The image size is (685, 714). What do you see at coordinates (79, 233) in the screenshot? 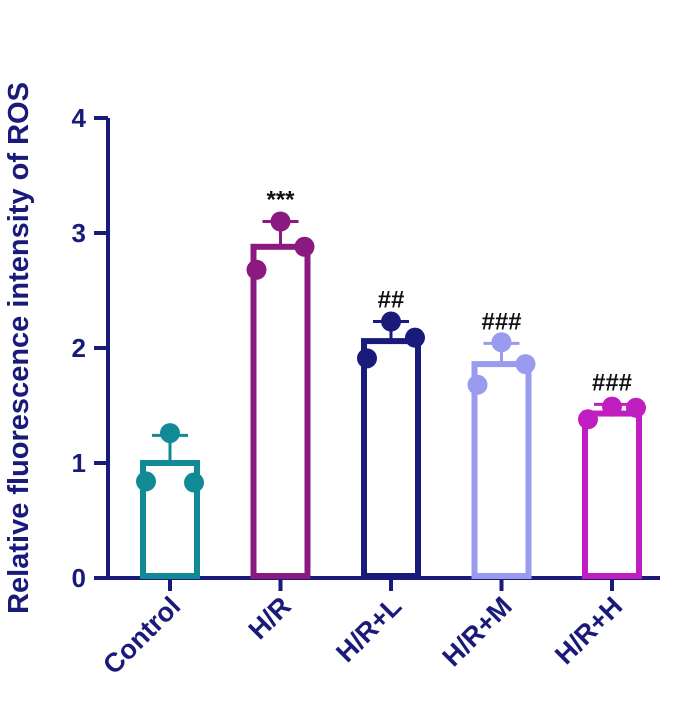
I see `y-tick-label: 3` at bounding box center [79, 233].